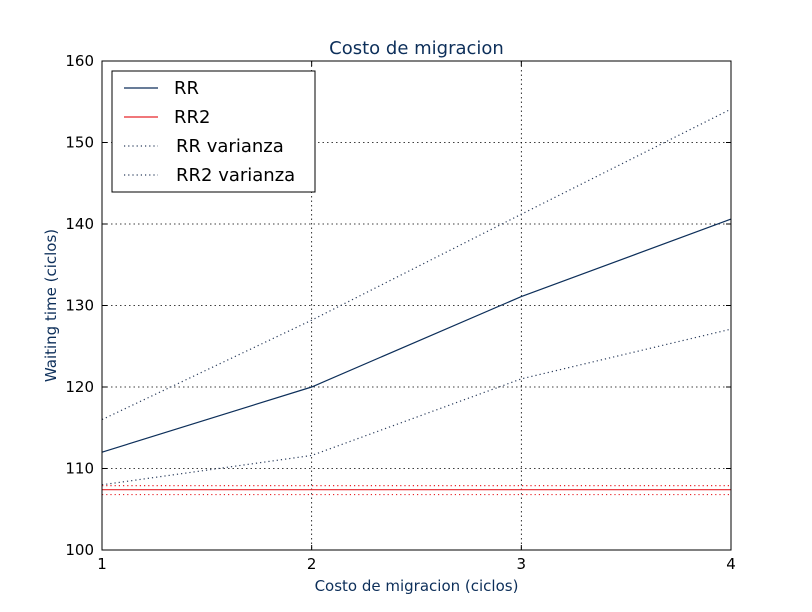 Image resolution: width=812 pixels, height=612 pixels. Describe the element at coordinates (186, 88) in the screenshot. I see `legend-label-rr: RR` at that location.